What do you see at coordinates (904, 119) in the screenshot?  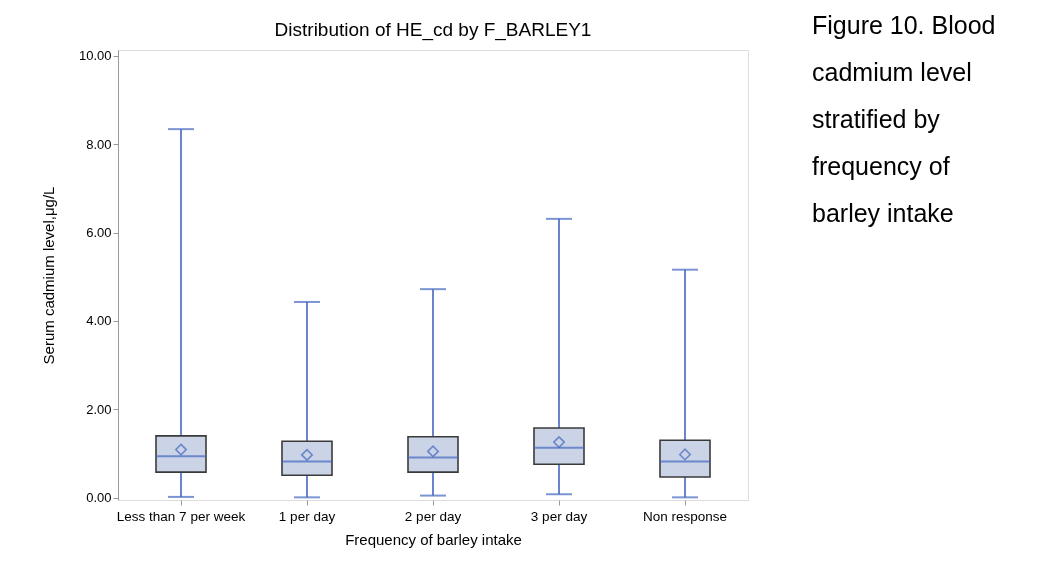 I see `caption: Figure 10. Blood cadmium level stratified by frequency of barley intake` at bounding box center [904, 119].